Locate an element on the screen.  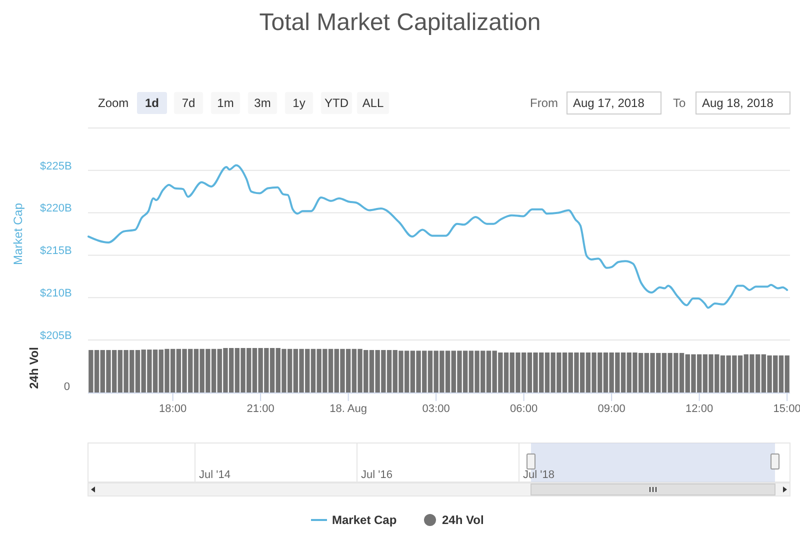
x-tick-label: 18:00 is located at coordinates (173, 409).